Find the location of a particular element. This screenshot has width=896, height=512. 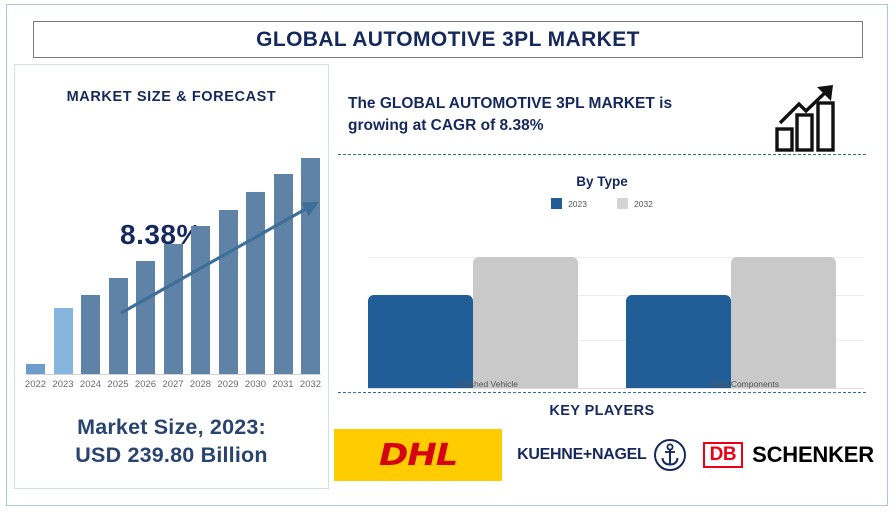

legend-swatch-2023 is located at coordinates (557, 203).